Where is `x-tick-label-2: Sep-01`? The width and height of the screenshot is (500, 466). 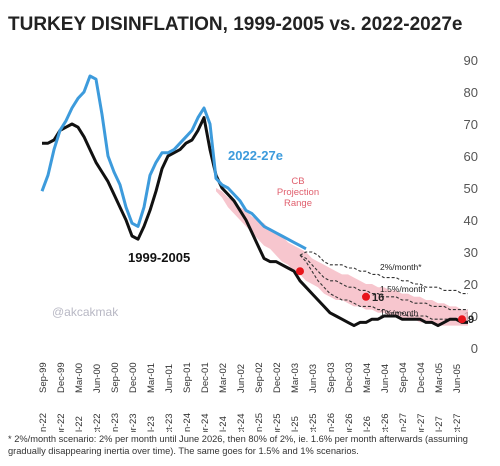 x-tick-label-2: Sep-01 is located at coordinates (187, 377).